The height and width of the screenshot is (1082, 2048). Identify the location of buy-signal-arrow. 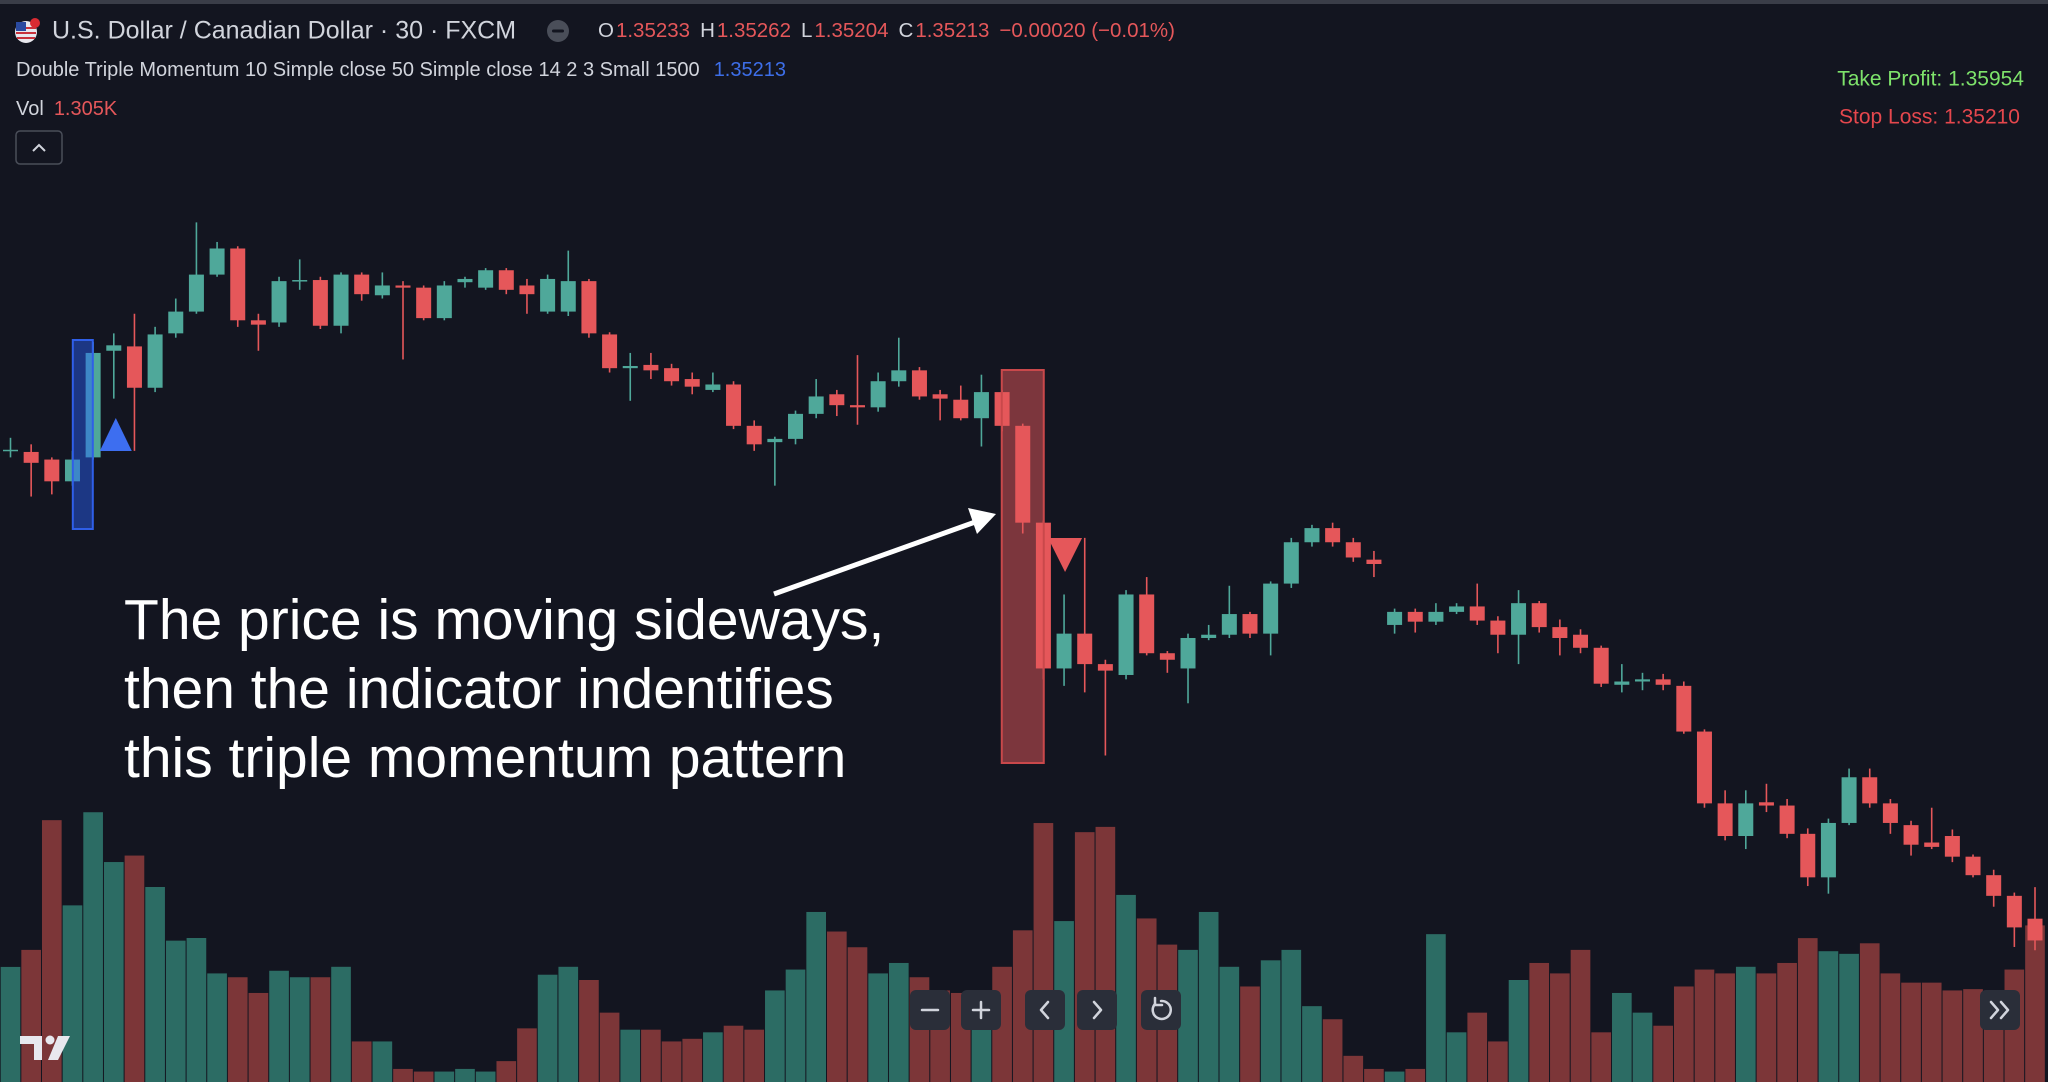
(115, 434).